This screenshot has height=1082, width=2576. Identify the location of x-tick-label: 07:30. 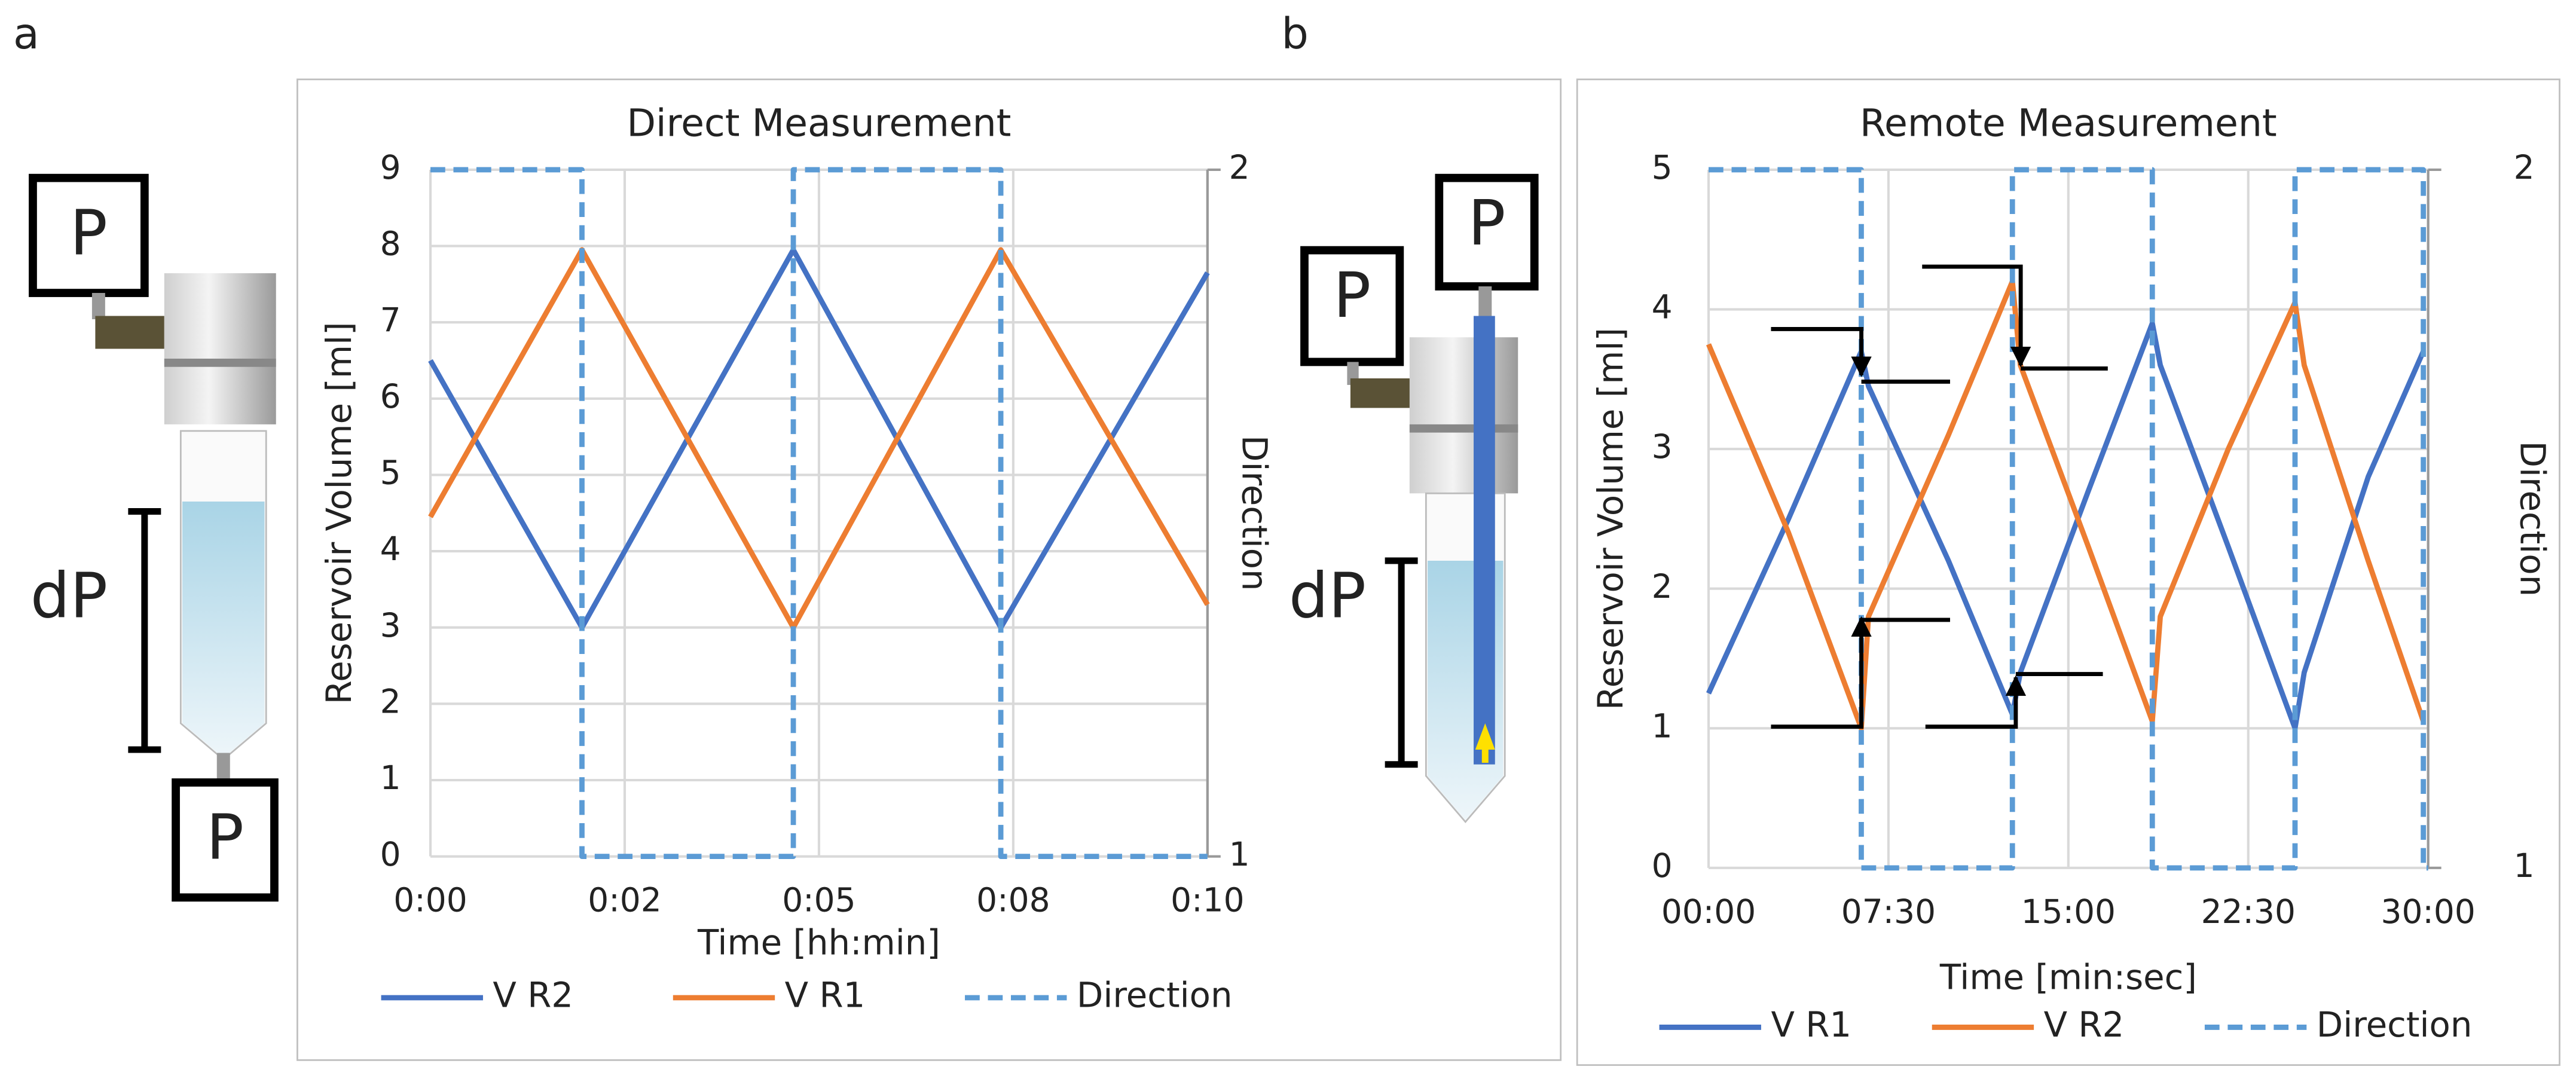
(1888, 912).